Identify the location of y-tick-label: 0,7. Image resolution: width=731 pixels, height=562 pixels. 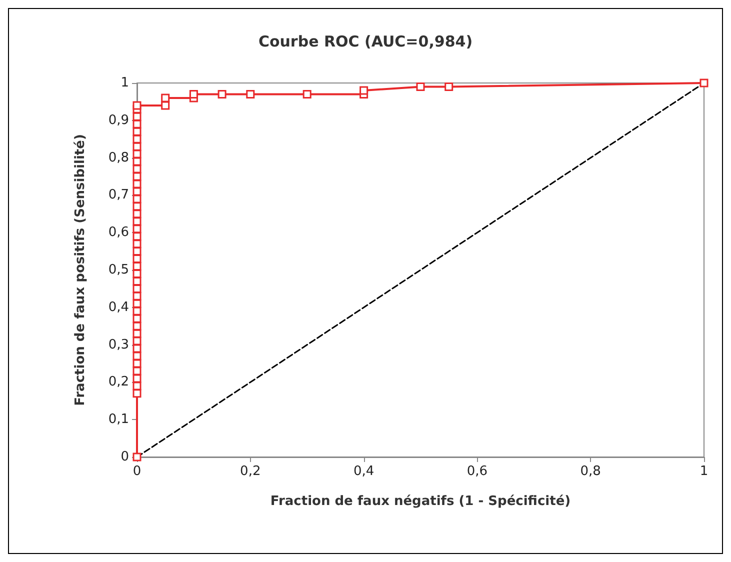
(118, 195).